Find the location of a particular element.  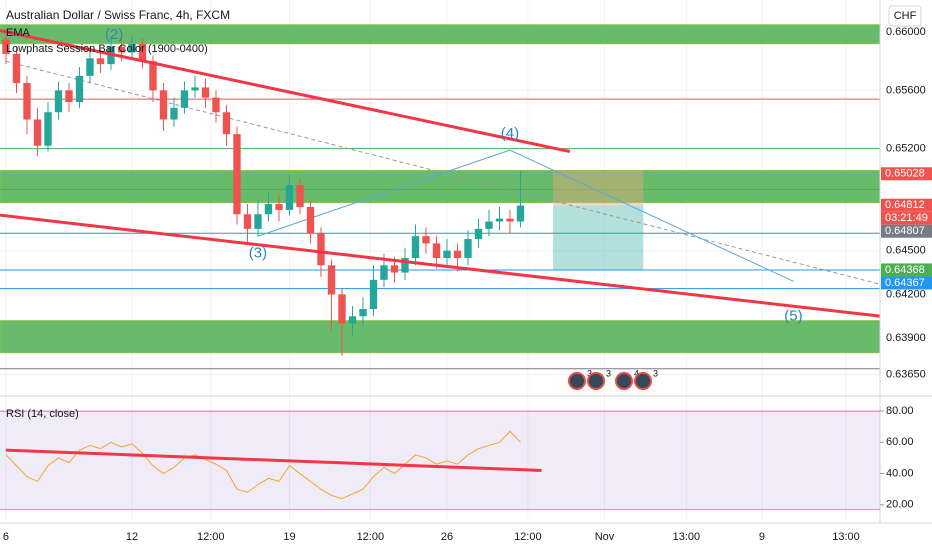

wave-label: (3) is located at coordinates (258, 253).